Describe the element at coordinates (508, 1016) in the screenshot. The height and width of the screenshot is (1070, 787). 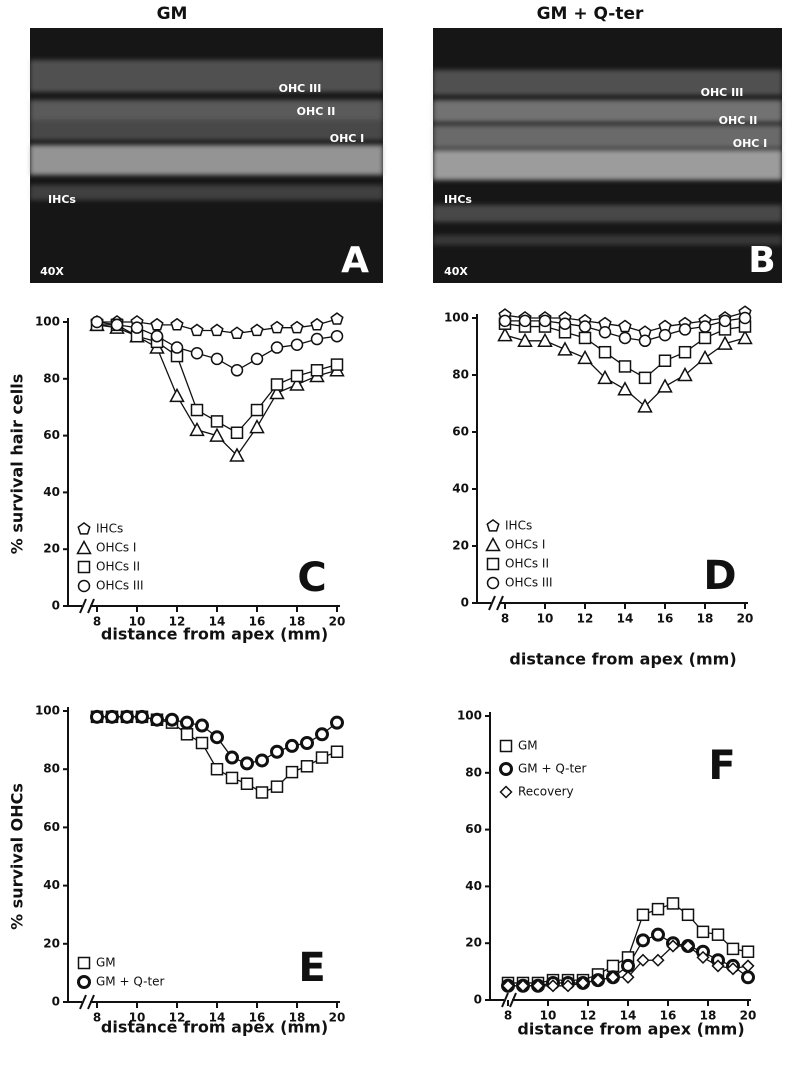
I see `x-tick-label: 8` at that location.